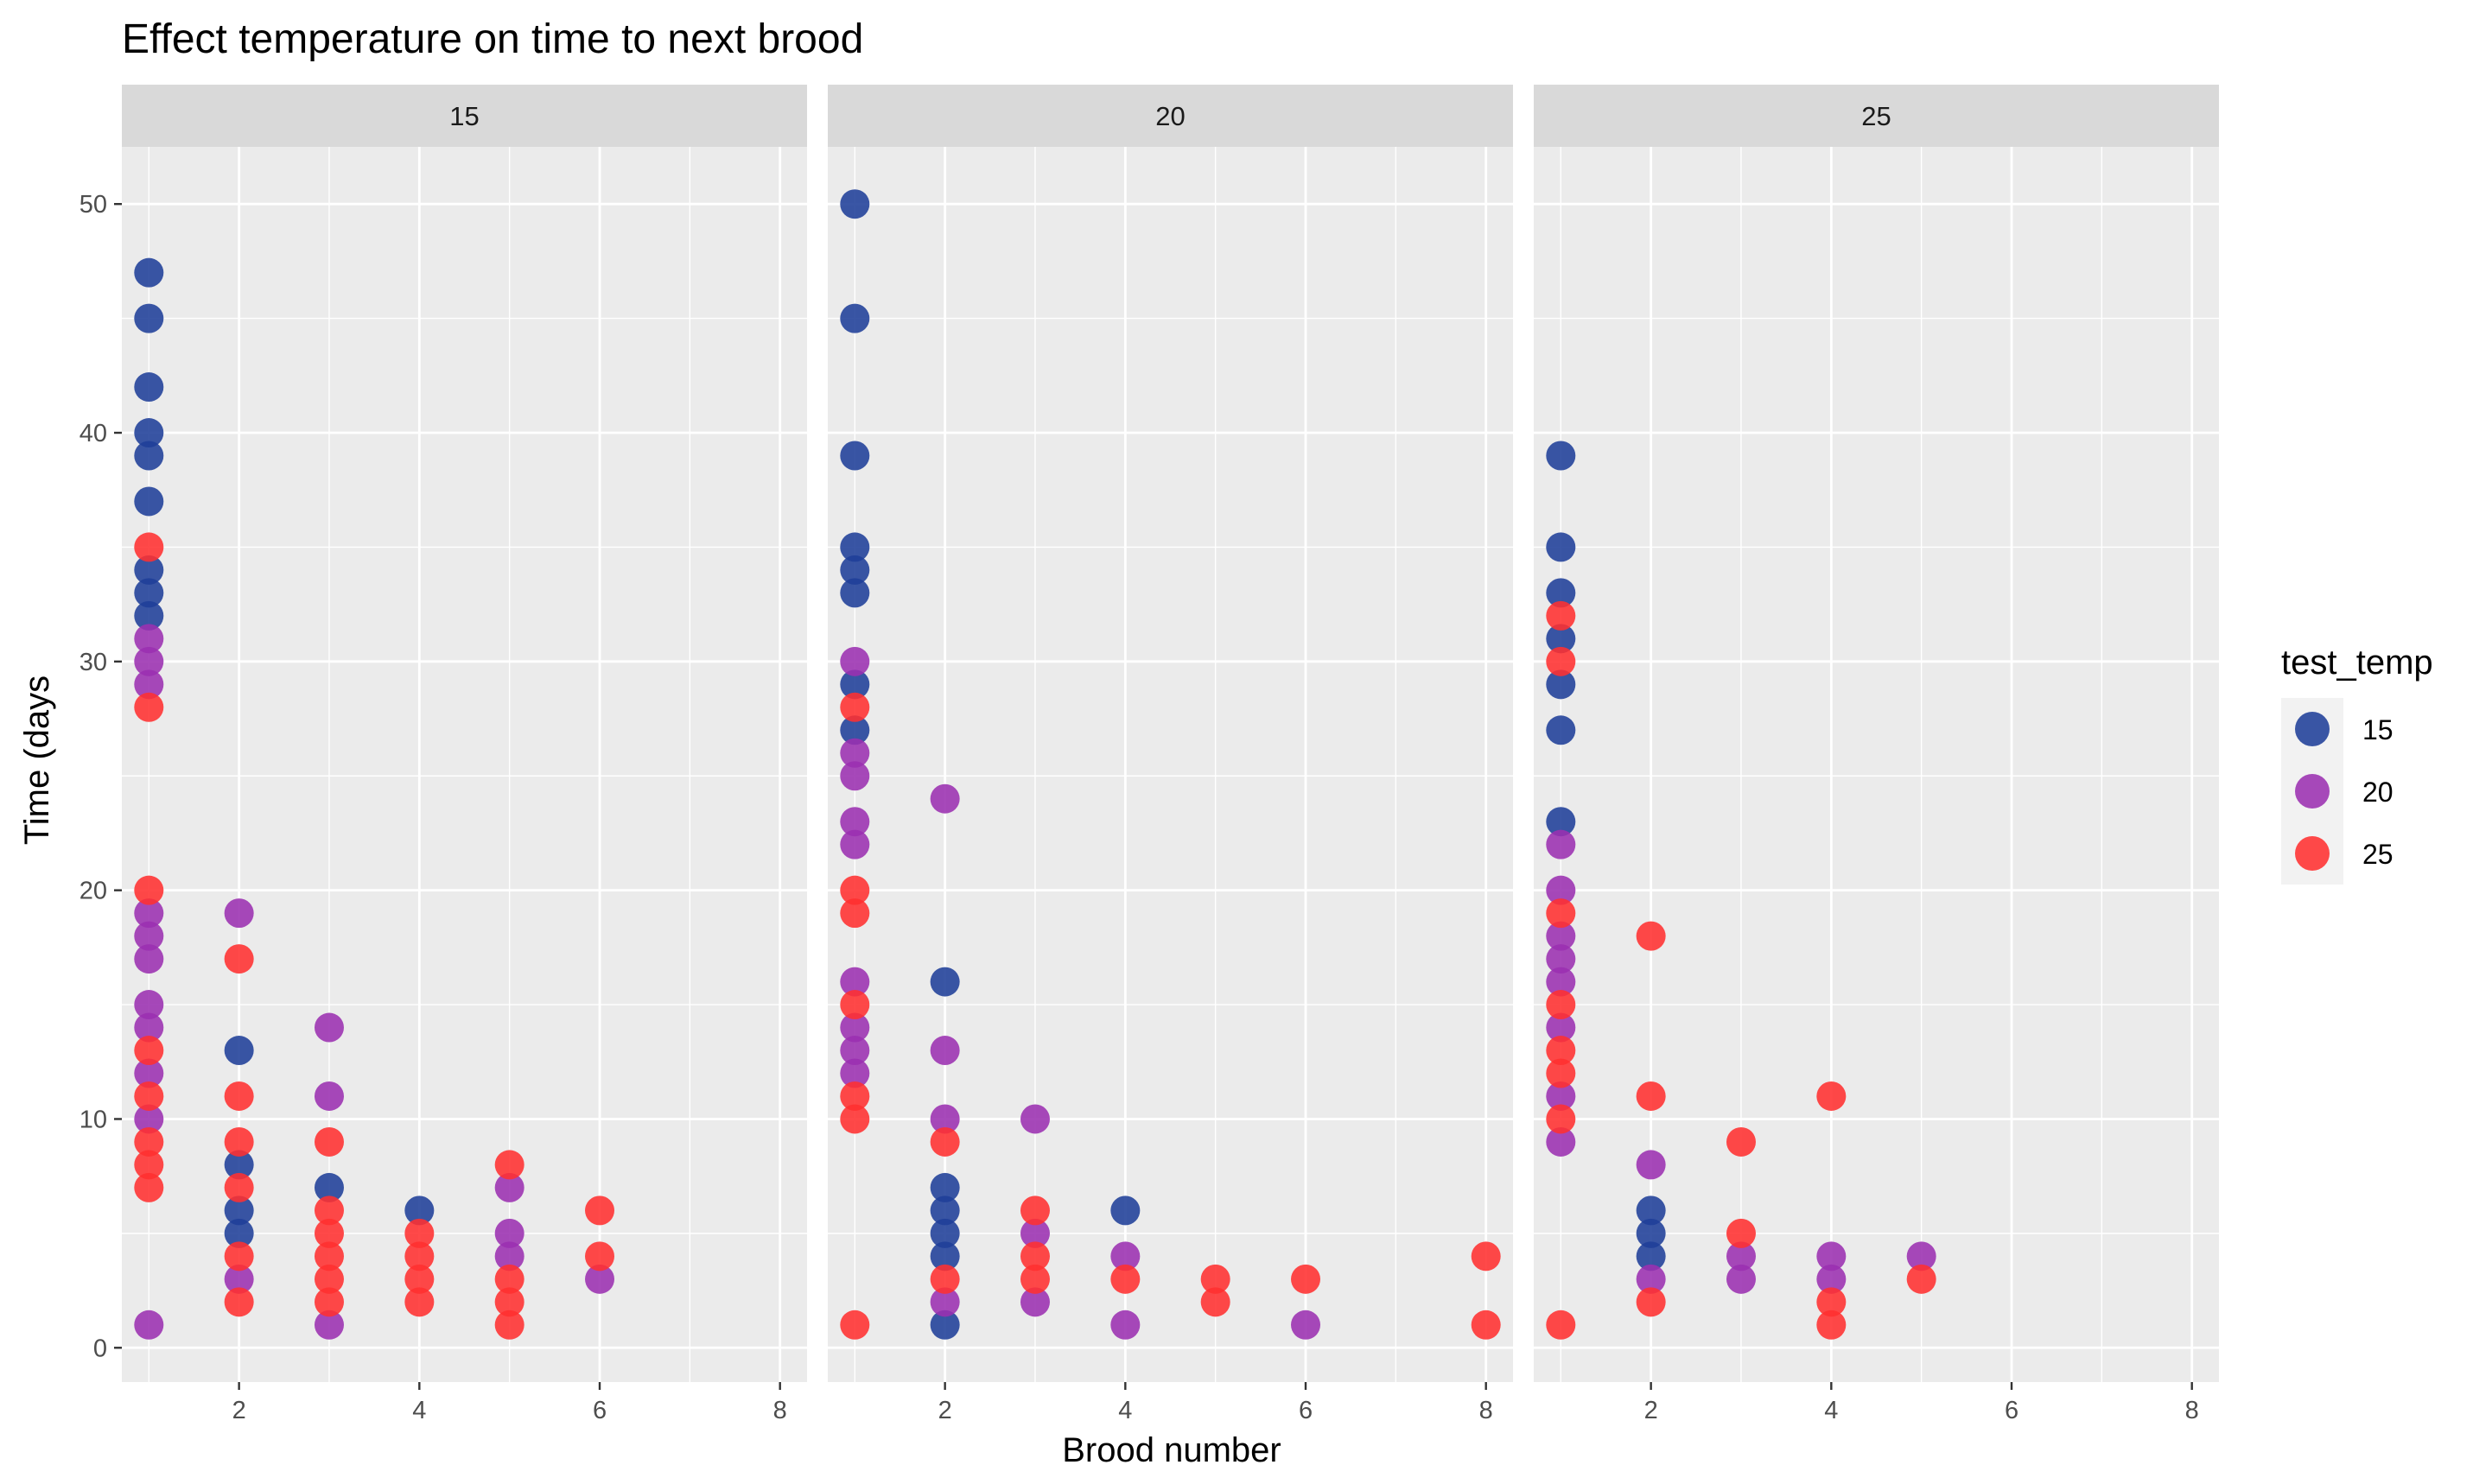 The image size is (2473, 1484). What do you see at coordinates (492, 39) in the screenshot?
I see `chart-title: Effect temperature on time to next brood` at bounding box center [492, 39].